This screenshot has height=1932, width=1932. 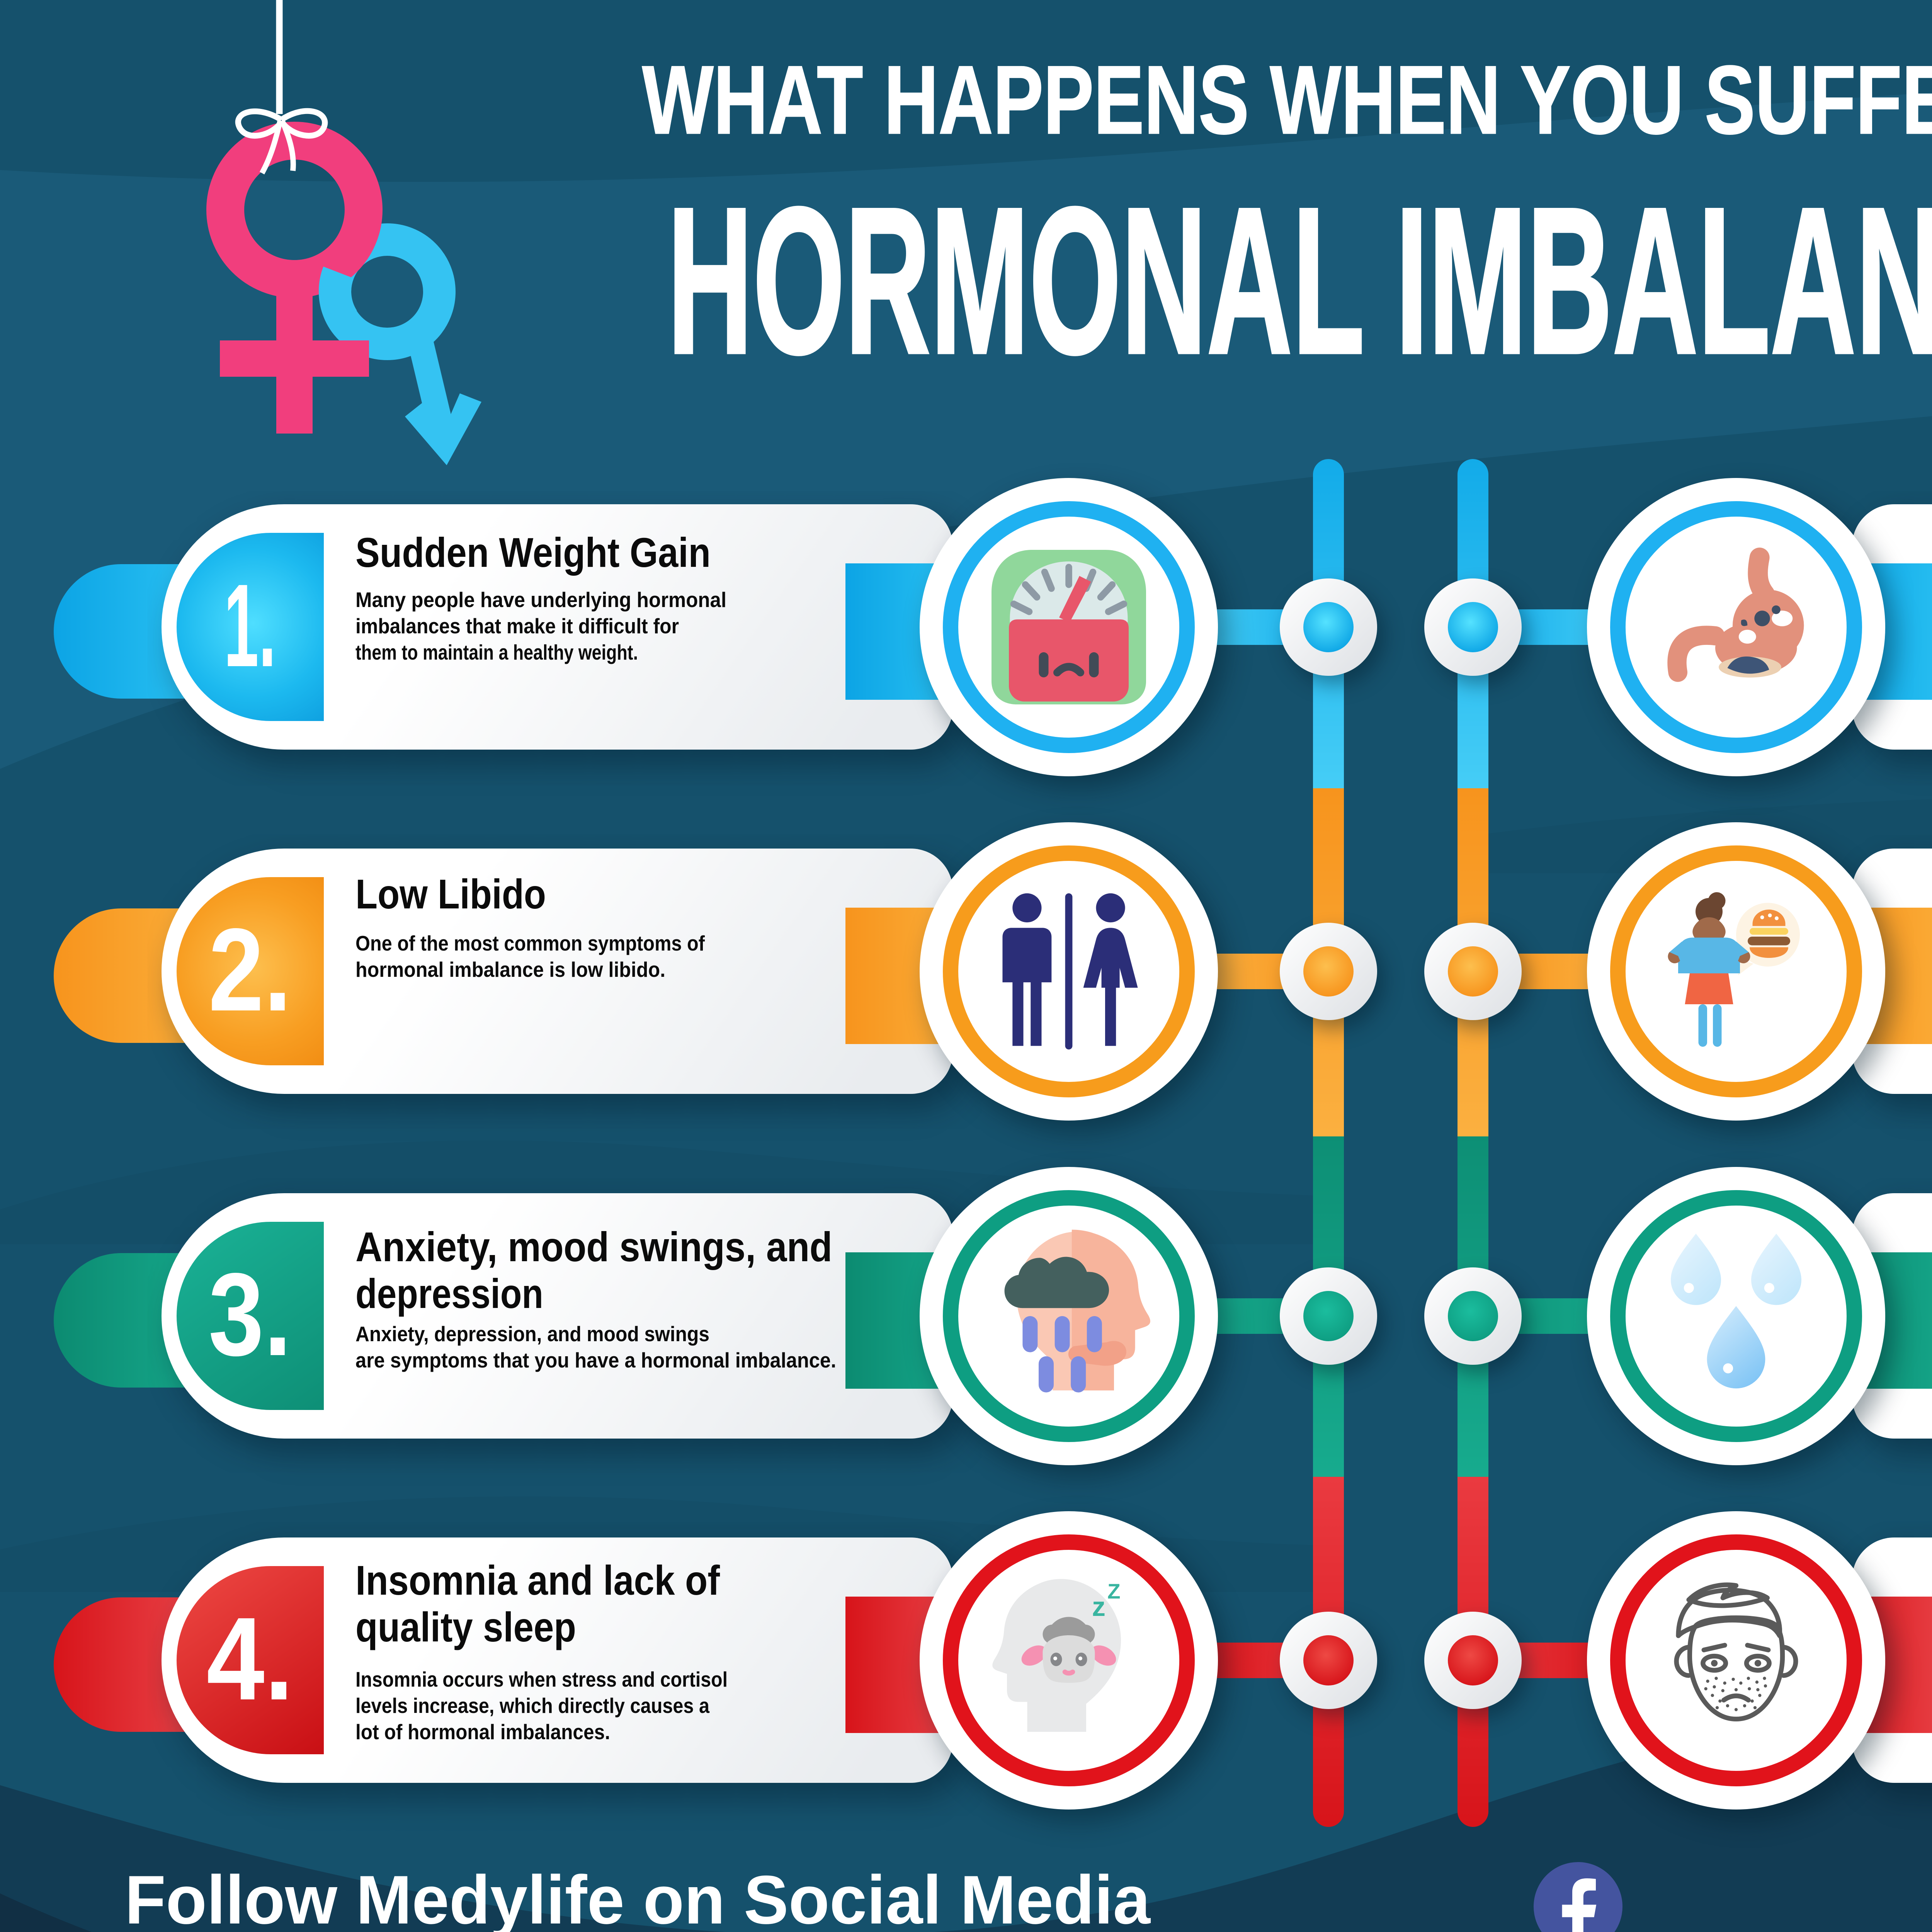 I want to click on svg-text: Insomnia and lack of, so click(x=538, y=1581).